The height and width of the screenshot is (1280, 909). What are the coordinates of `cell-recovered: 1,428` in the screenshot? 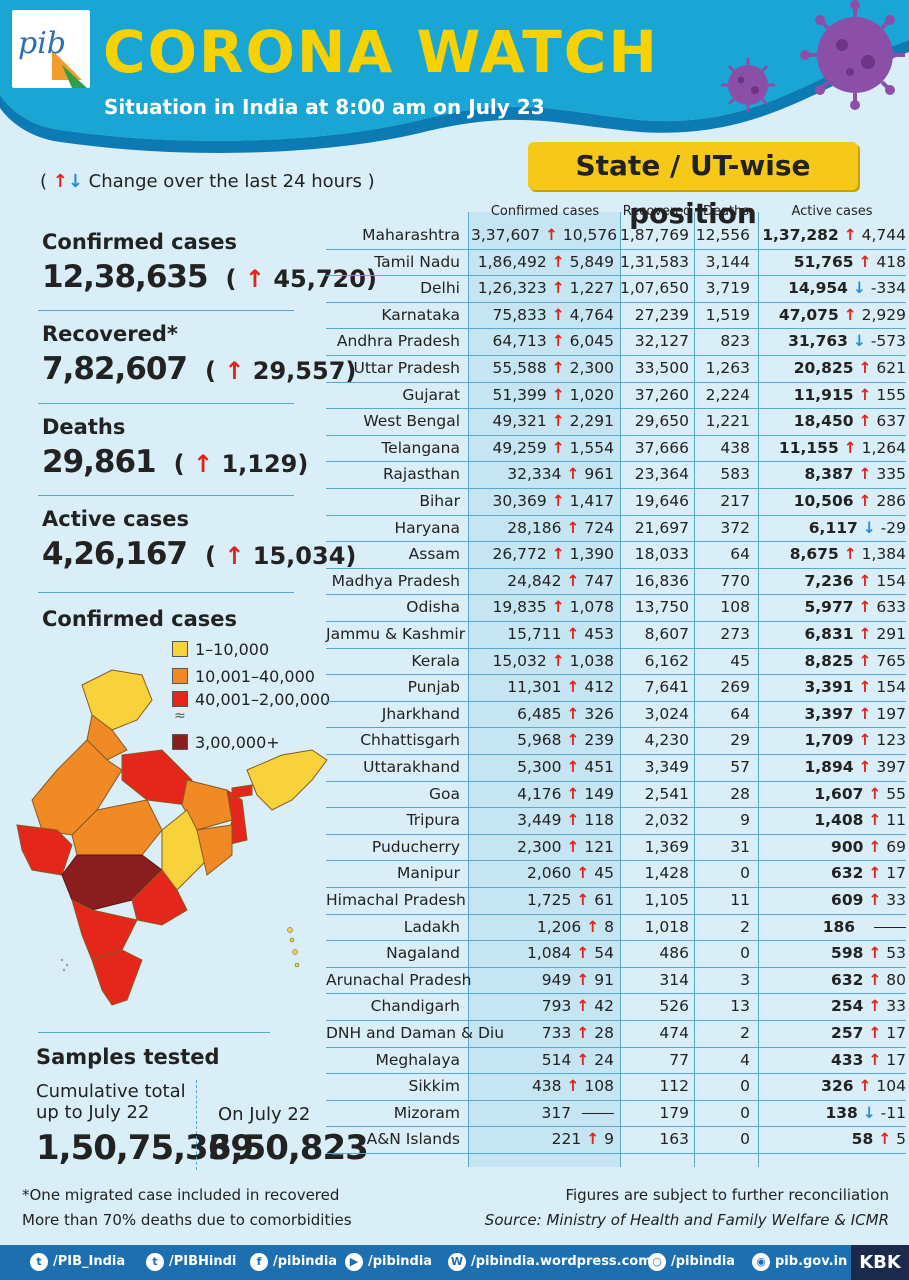 It's located at (666, 873).